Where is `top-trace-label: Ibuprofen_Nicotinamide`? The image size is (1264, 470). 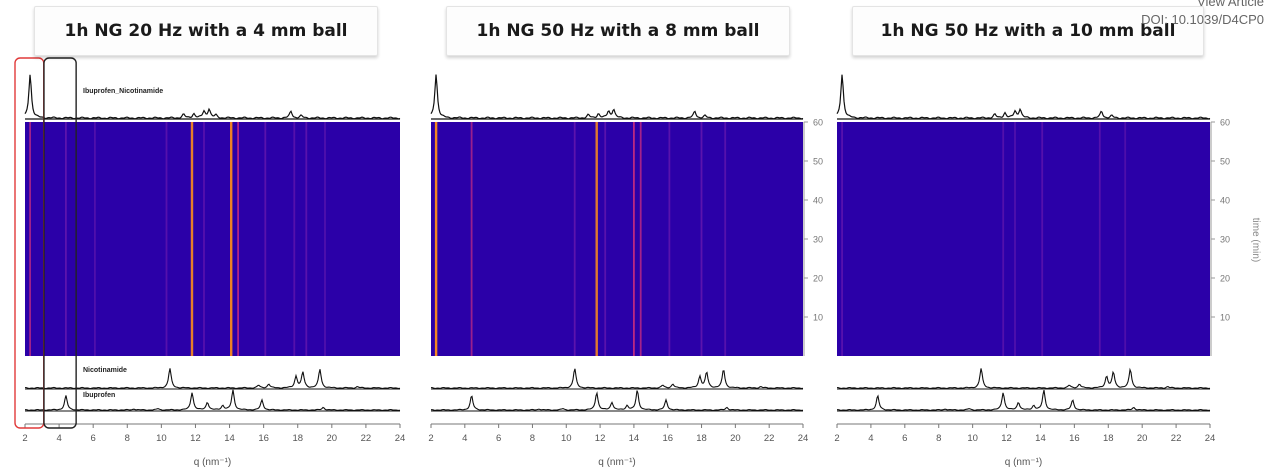
top-trace-label: Ibuprofen_Nicotinamide is located at coordinates (123, 91).